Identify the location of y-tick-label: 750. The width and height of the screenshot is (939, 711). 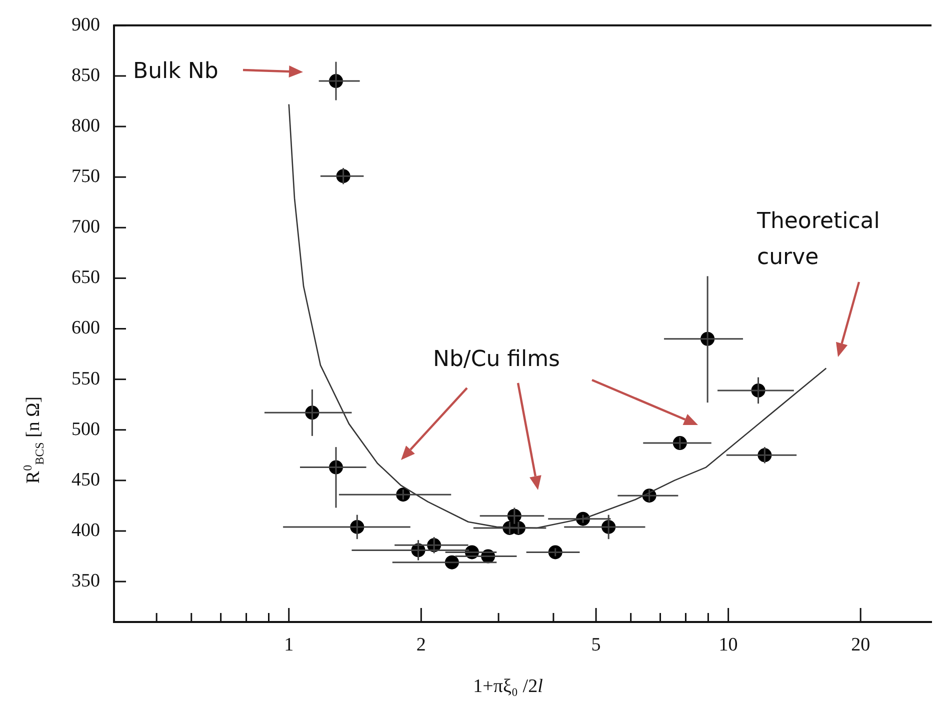
(86, 177).